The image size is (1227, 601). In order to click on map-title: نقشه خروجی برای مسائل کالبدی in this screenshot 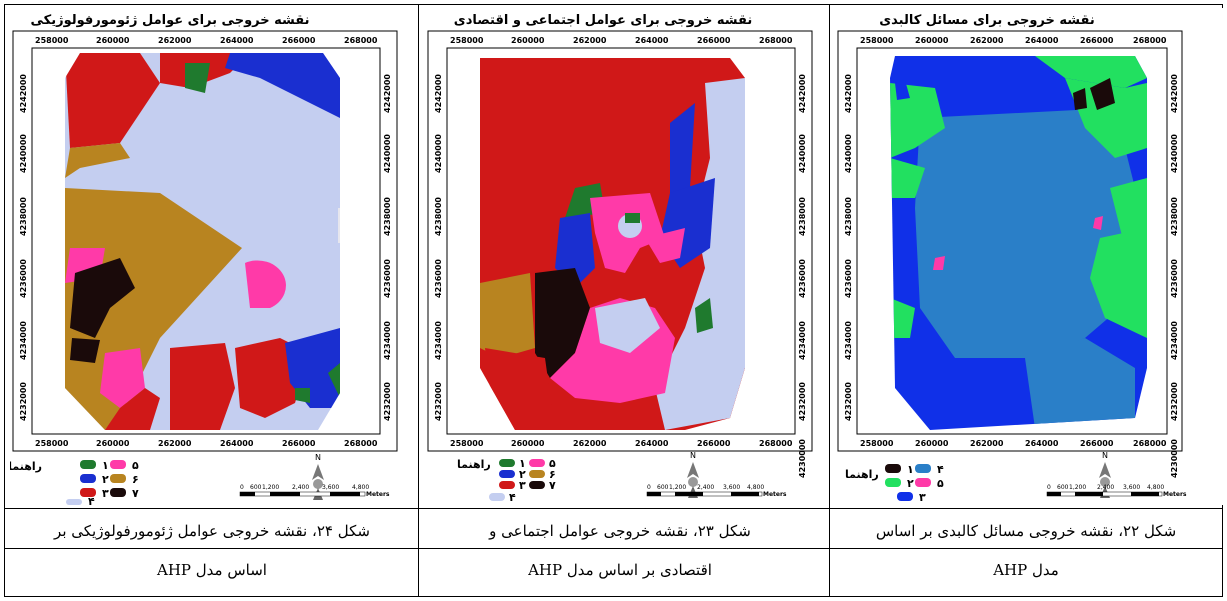, I will do `click(987, 20)`.